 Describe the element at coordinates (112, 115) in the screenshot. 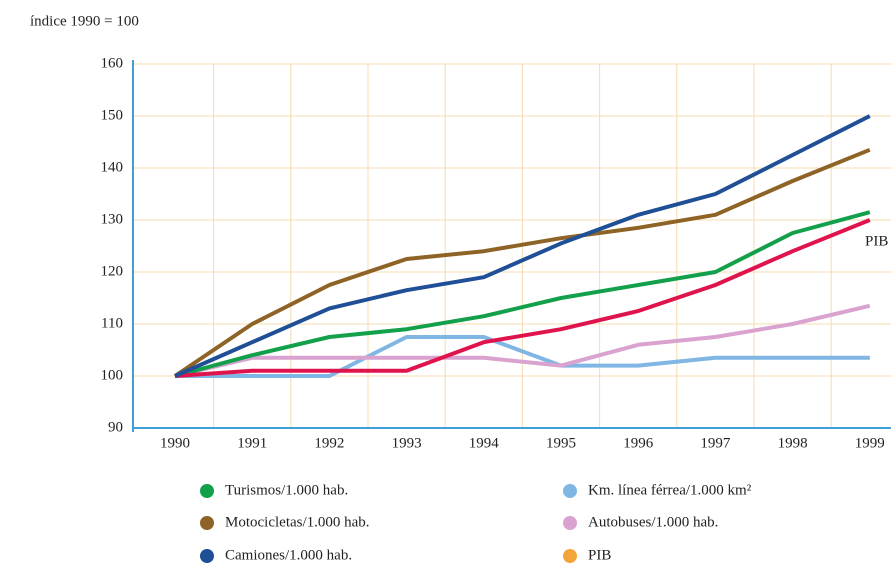

I see `y-tick-label: 150` at that location.